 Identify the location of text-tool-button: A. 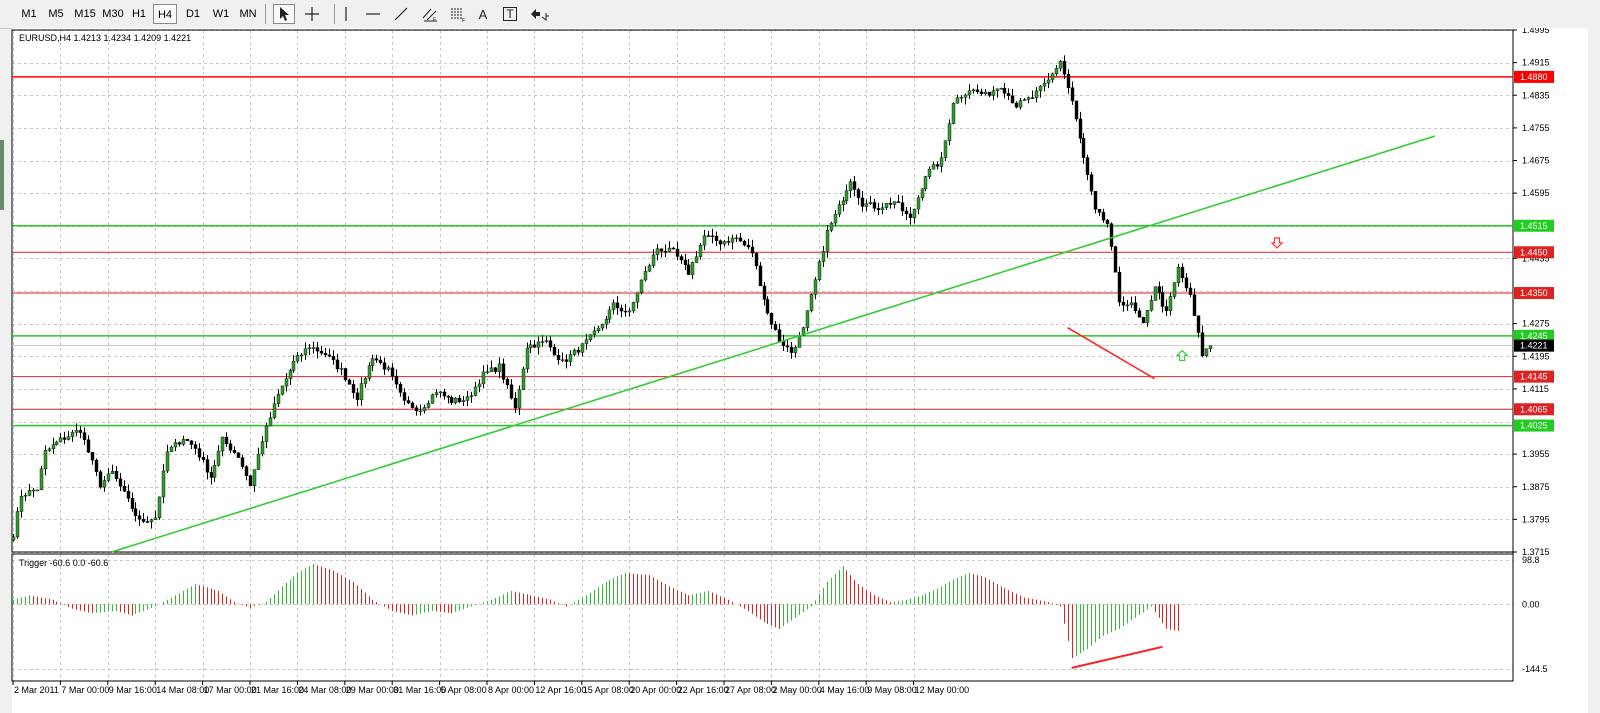
(483, 14).